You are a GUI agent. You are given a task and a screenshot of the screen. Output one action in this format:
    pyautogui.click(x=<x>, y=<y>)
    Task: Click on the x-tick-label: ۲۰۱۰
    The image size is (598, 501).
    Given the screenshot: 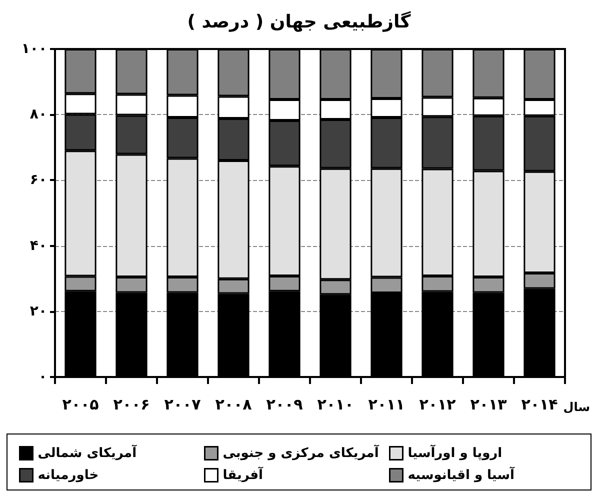 What is the action you would take?
    pyautogui.click(x=335, y=405)
    